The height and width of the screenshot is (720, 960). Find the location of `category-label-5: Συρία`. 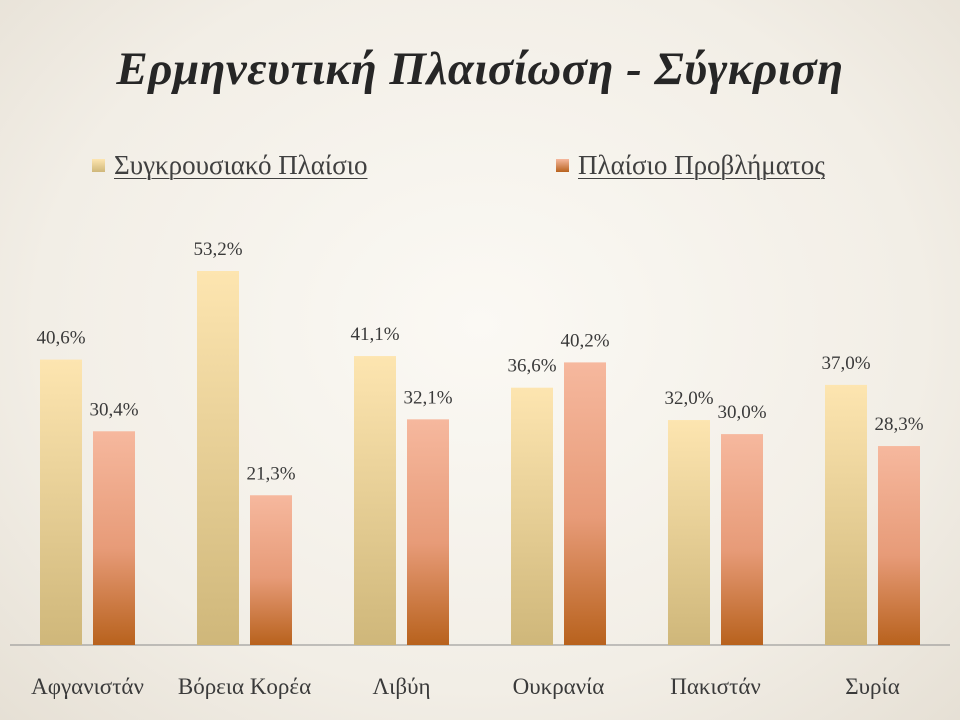

category-label-5: Συρία is located at coordinates (872, 686).